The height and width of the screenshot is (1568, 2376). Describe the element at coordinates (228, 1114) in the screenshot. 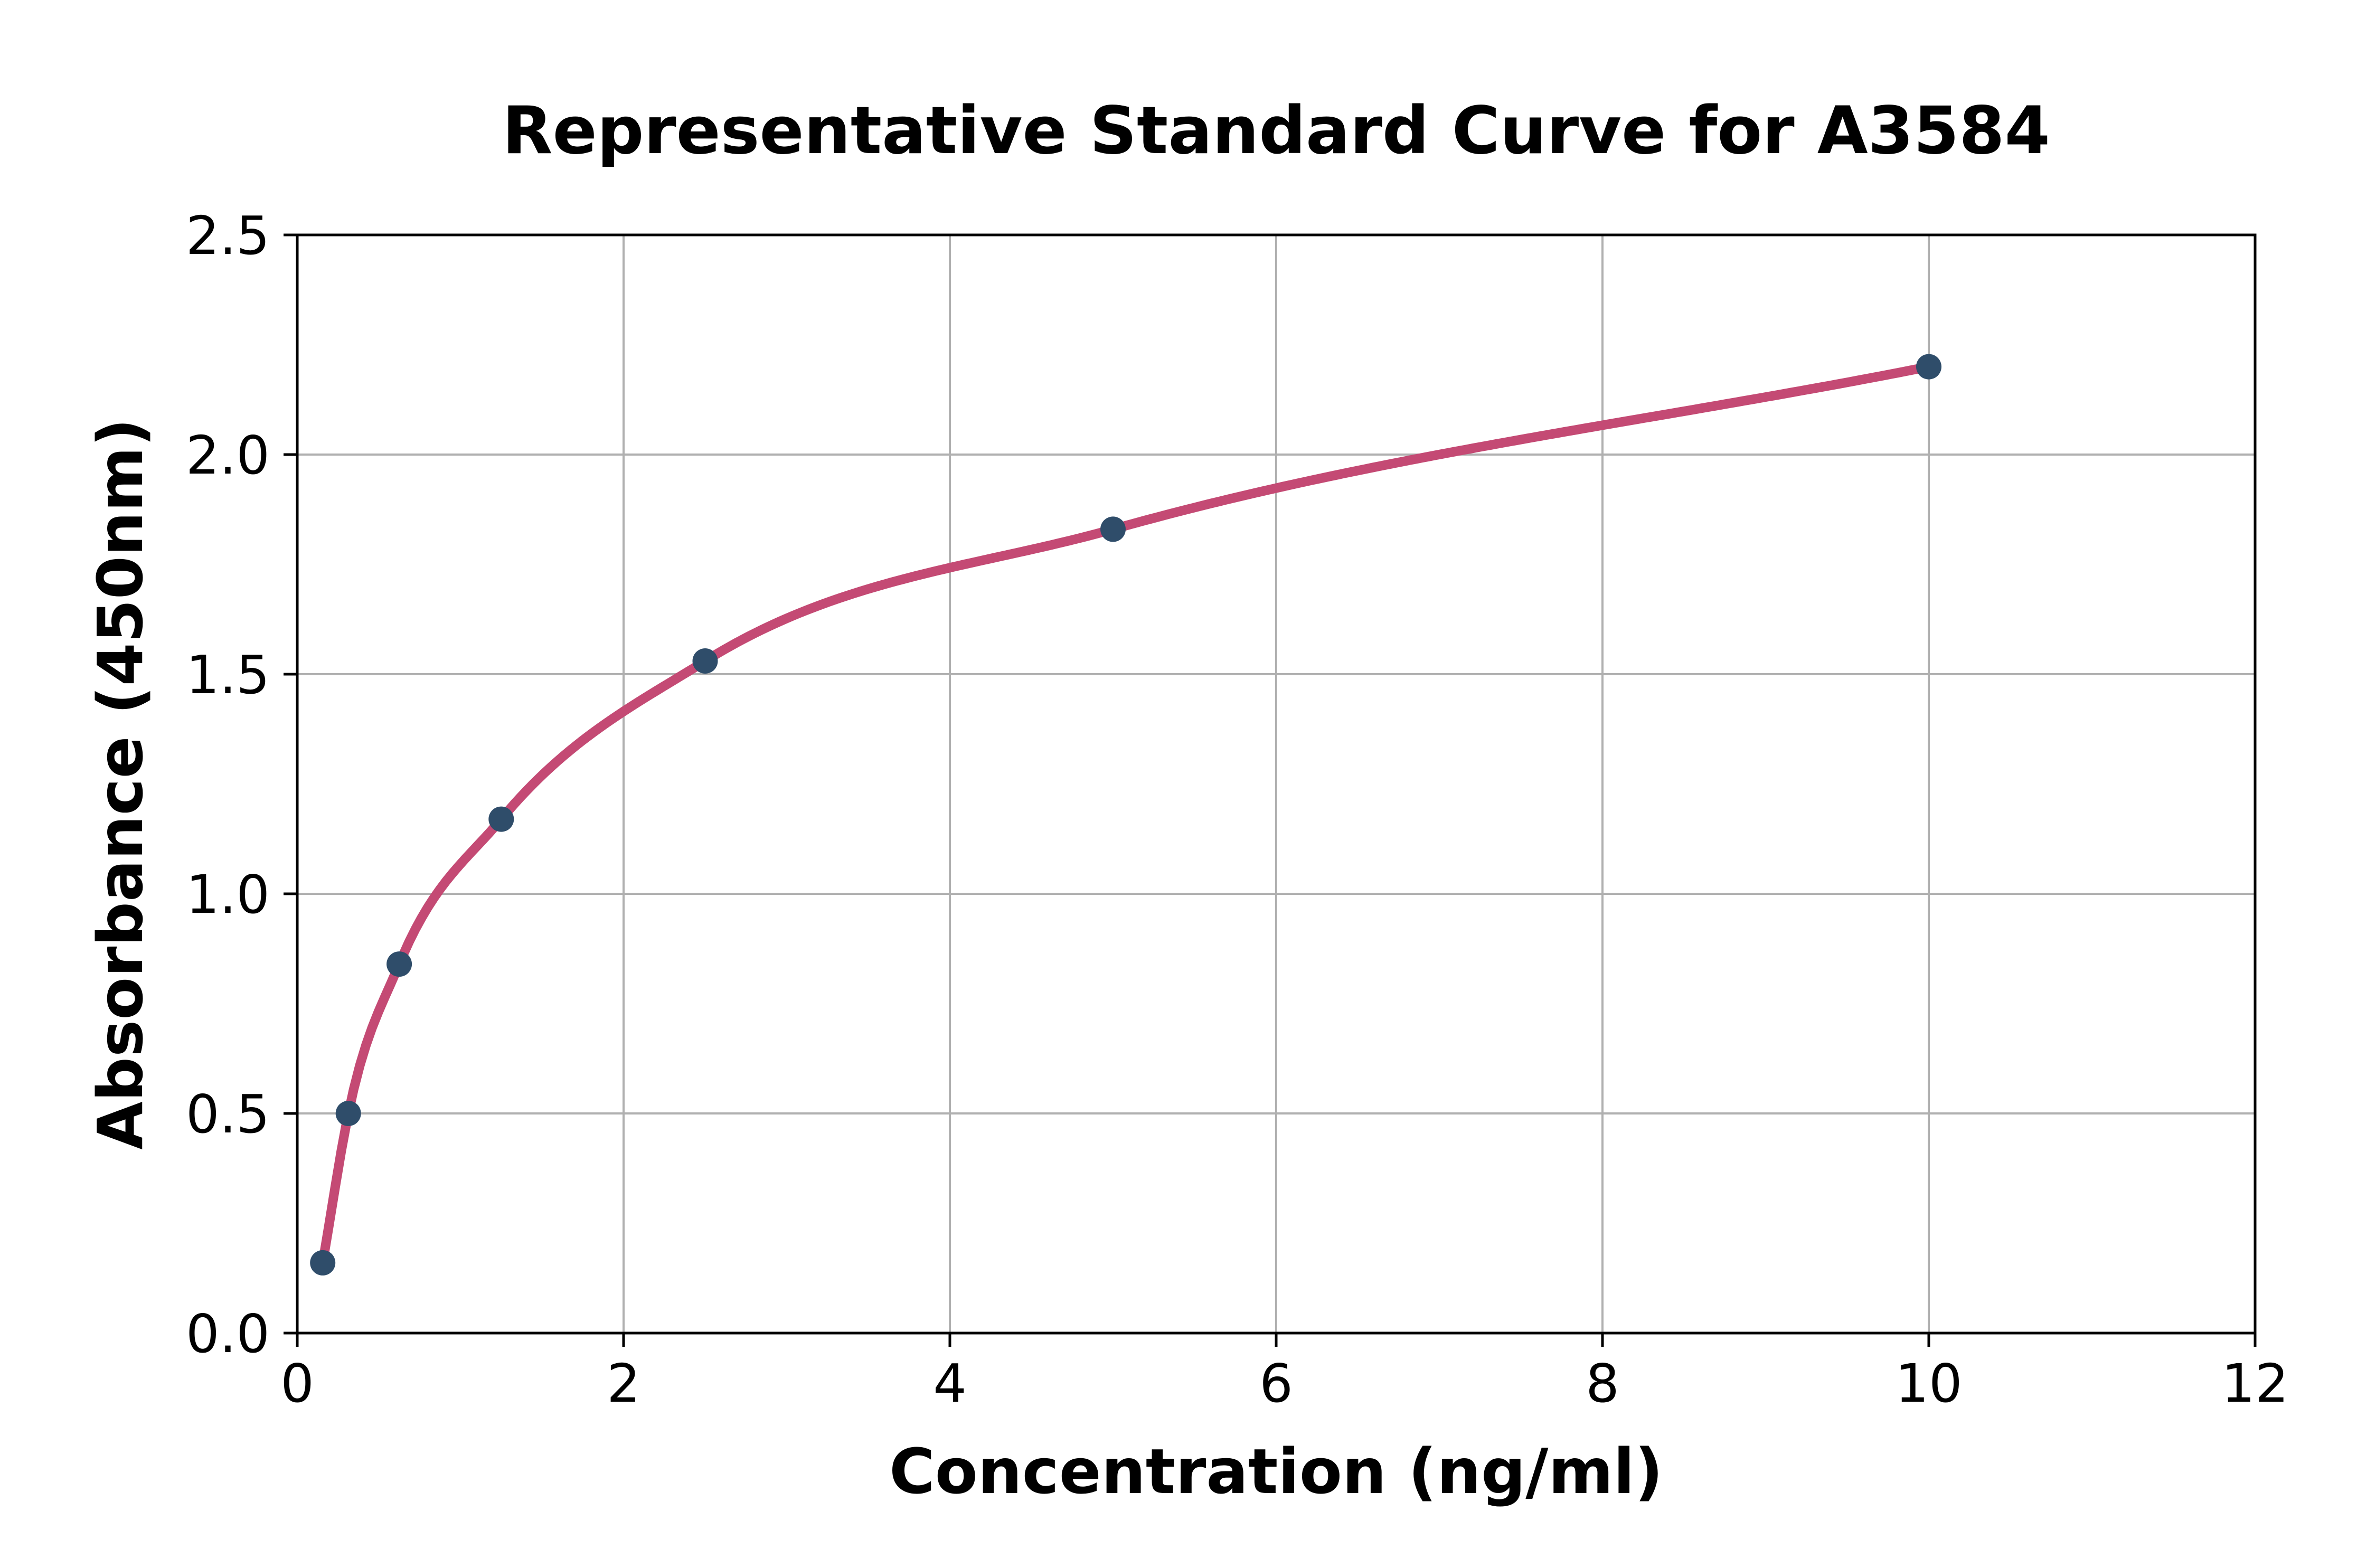

I see `y-tick-label-0.5: 0.5` at that location.